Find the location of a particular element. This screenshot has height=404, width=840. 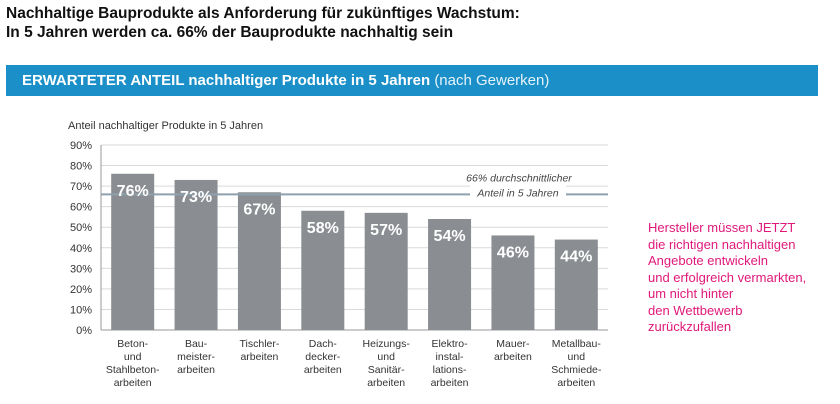

x-category-label: Schmiede- is located at coordinates (576, 370).